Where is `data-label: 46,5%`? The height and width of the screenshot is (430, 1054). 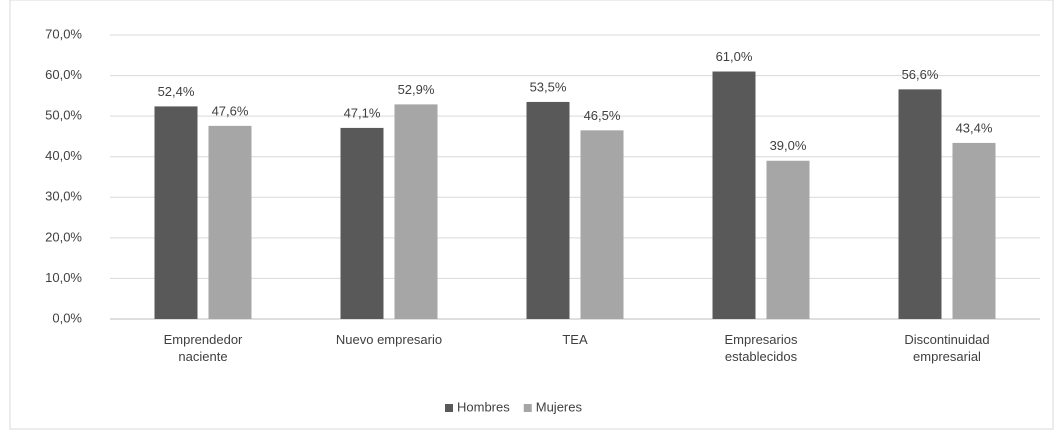 data-label: 46,5% is located at coordinates (602, 115).